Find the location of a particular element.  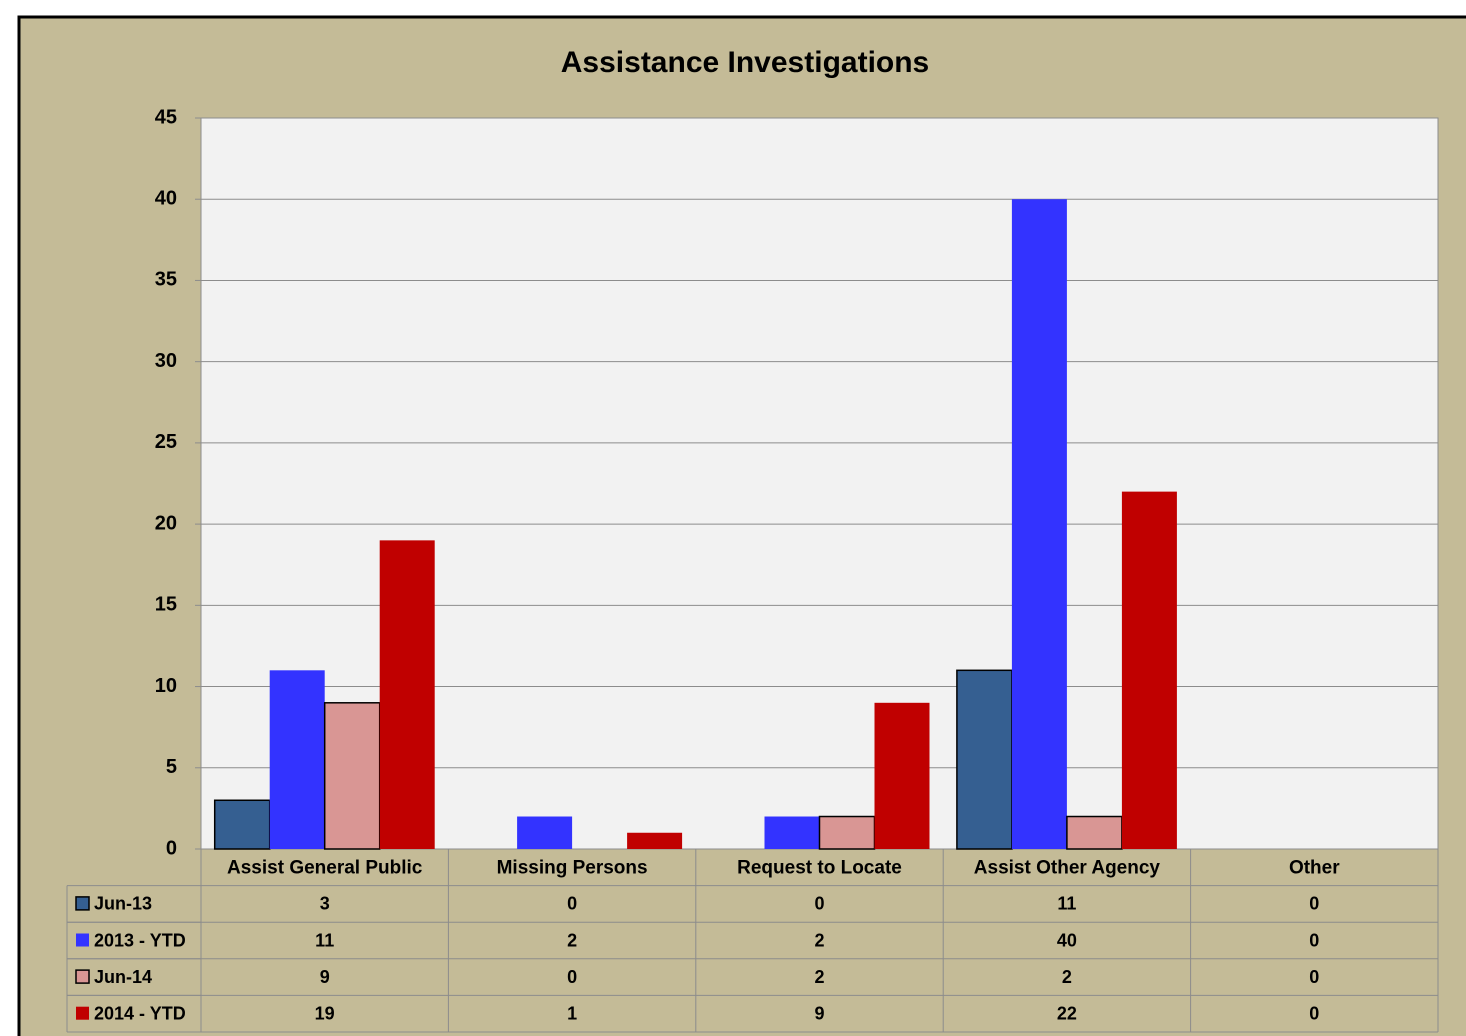

y-tick-label: 35 is located at coordinates (166, 280).